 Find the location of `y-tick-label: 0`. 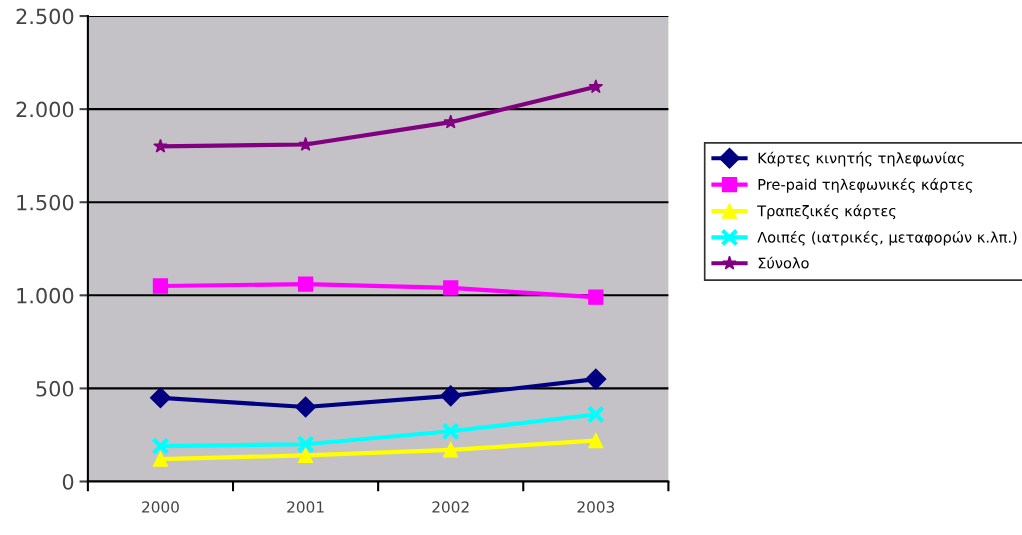

y-tick-label: 0 is located at coordinates (68, 481).